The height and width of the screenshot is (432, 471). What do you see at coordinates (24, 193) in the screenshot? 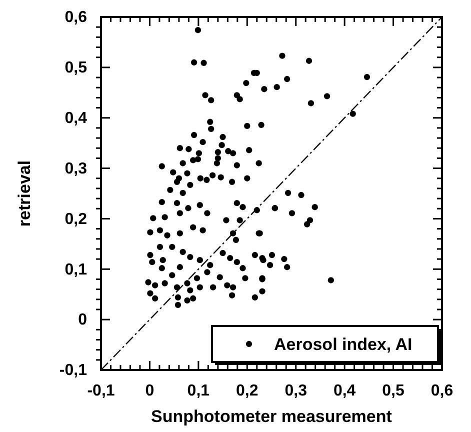
I see `y-axis-title: retrieval` at bounding box center [24, 193].